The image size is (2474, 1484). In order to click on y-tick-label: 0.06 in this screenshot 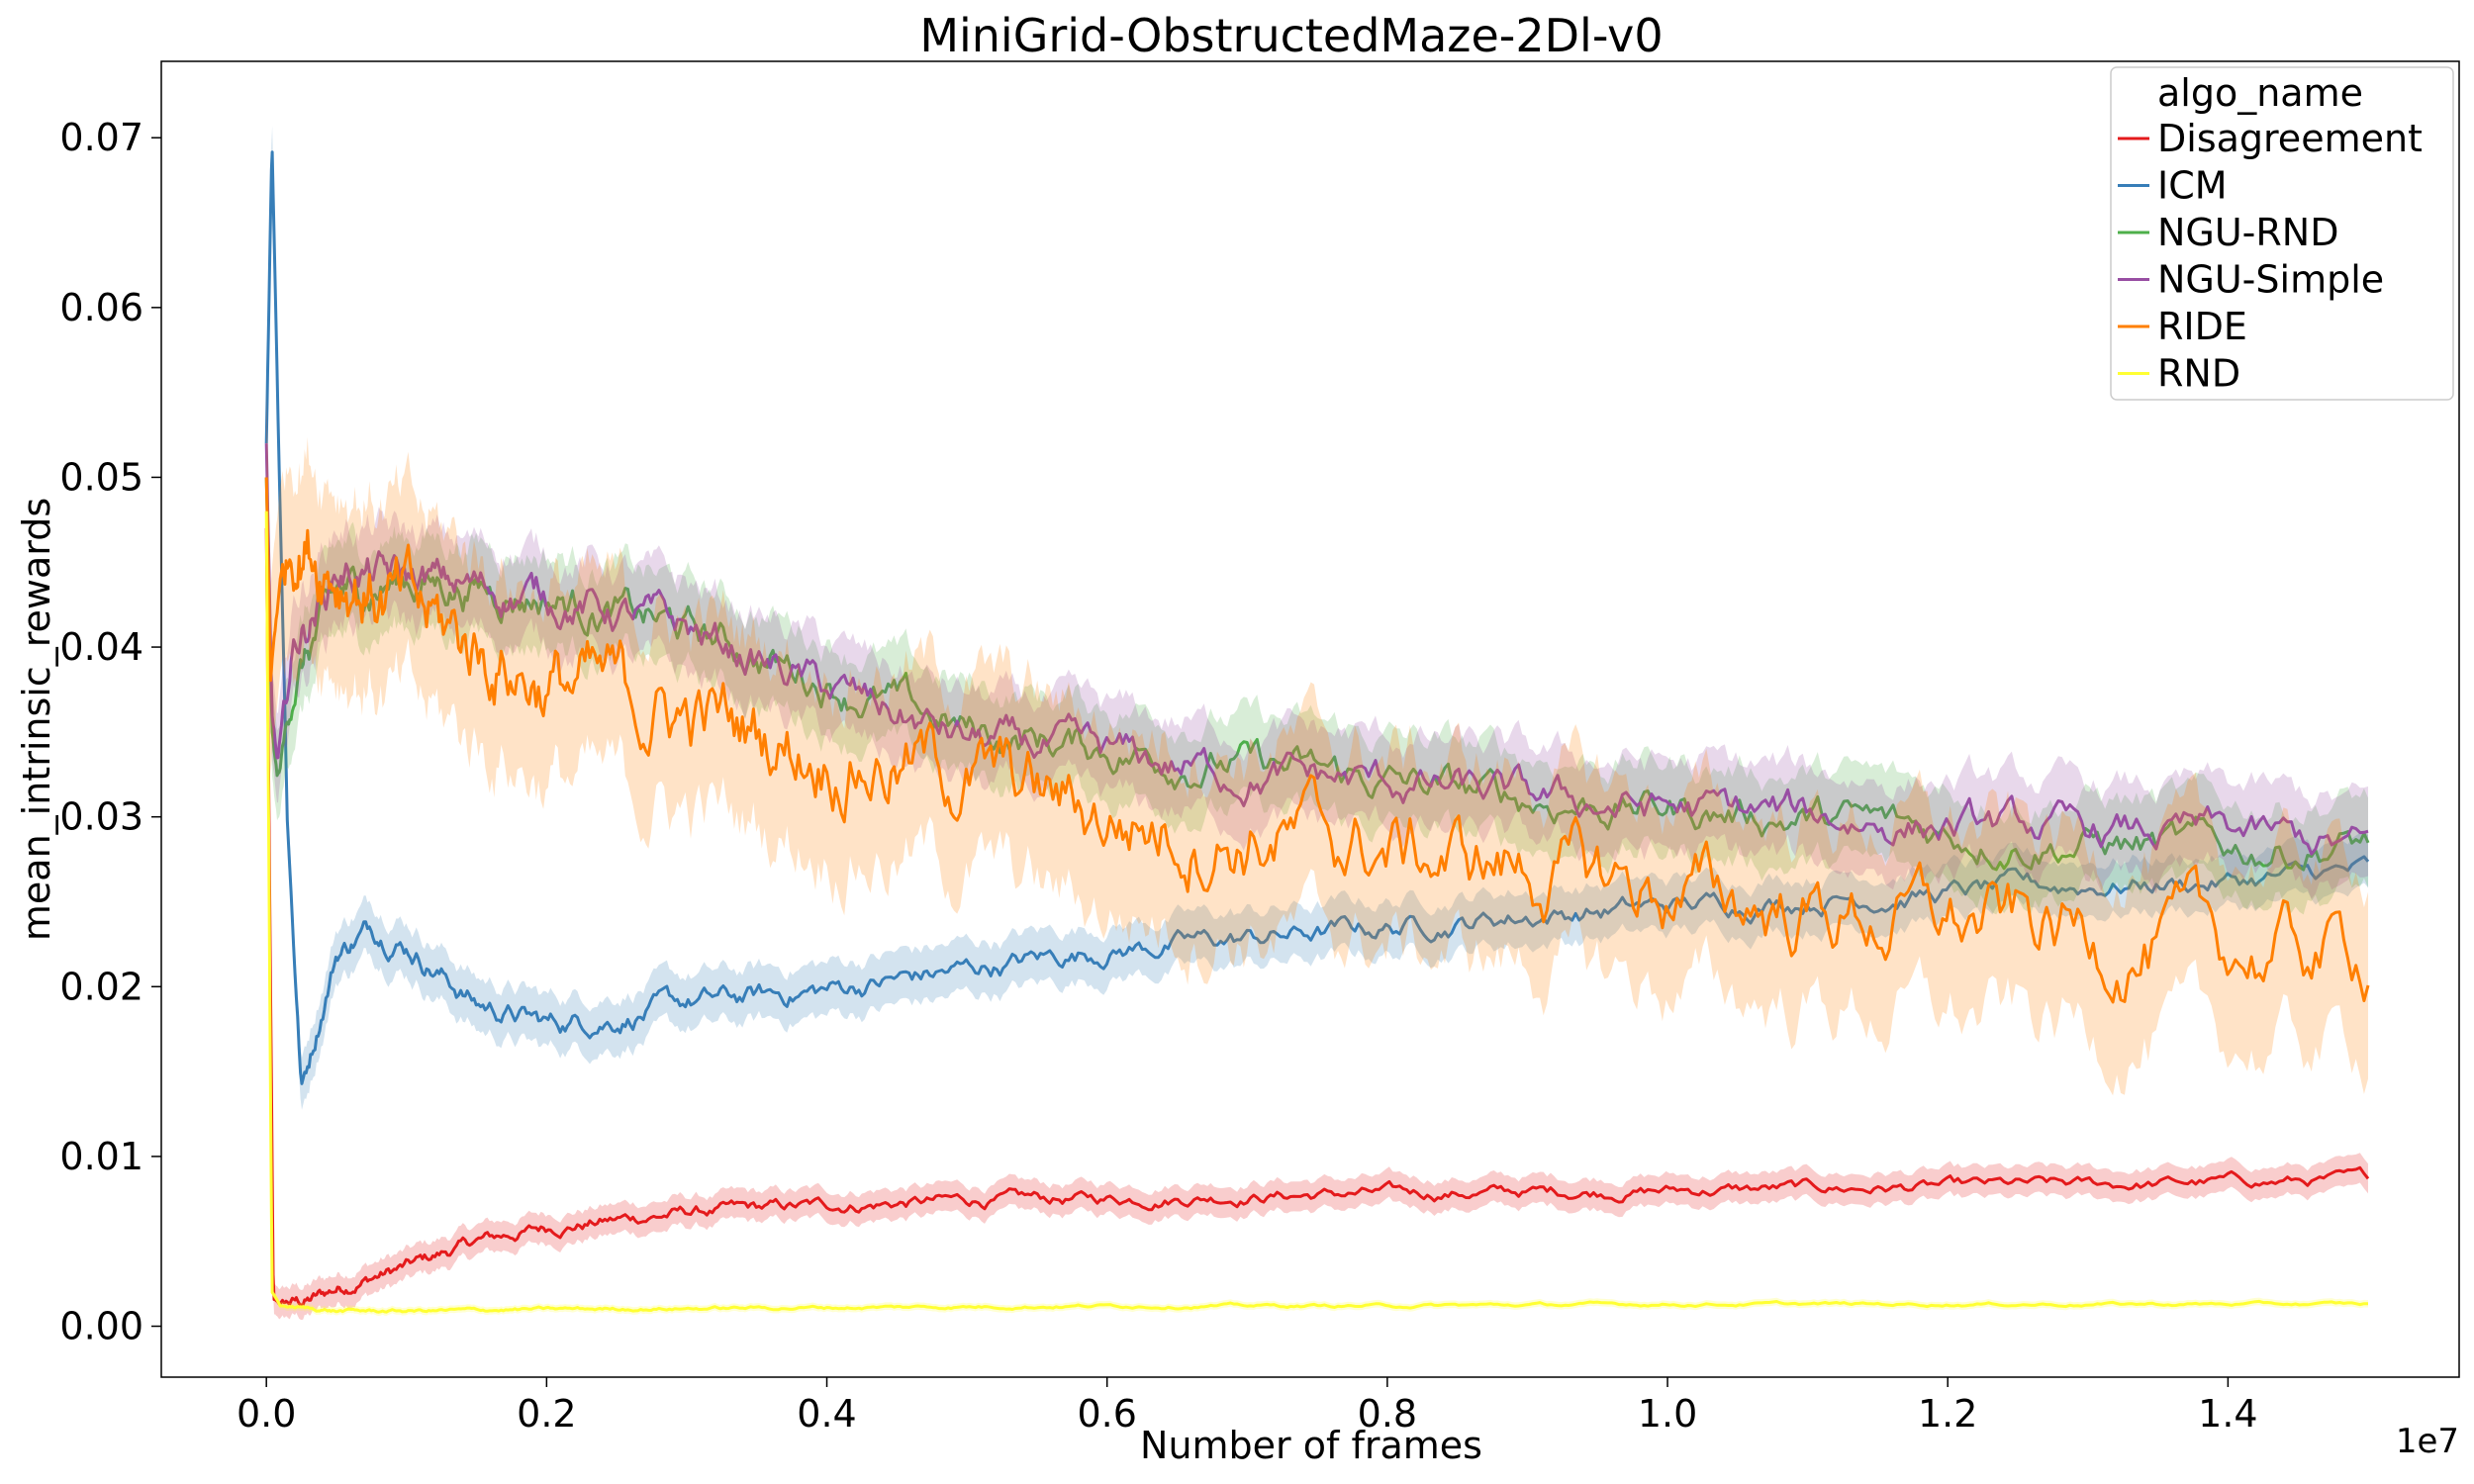, I will do `click(101, 307)`.